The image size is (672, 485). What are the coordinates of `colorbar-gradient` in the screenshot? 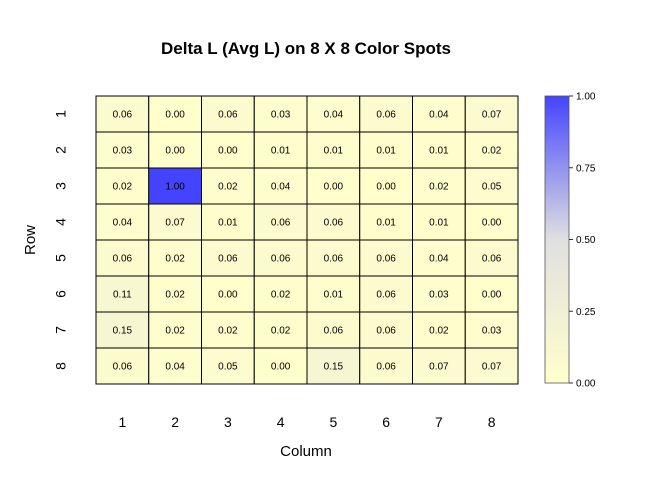 It's located at (557, 239).